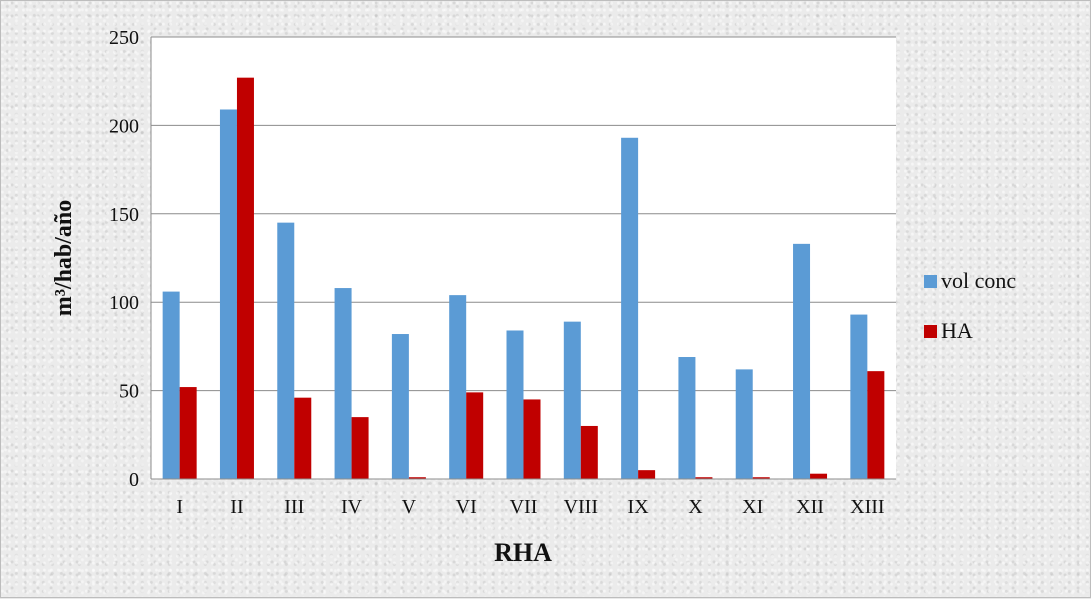  What do you see at coordinates (978, 280) in the screenshot?
I see `legend-label: vol conc` at bounding box center [978, 280].